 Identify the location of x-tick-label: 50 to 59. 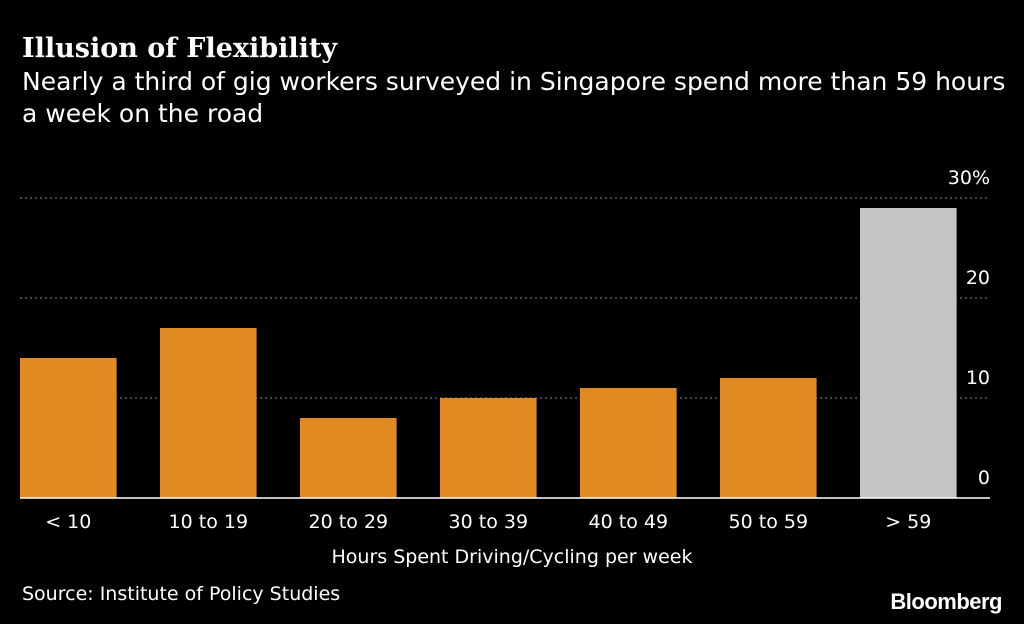
(769, 522).